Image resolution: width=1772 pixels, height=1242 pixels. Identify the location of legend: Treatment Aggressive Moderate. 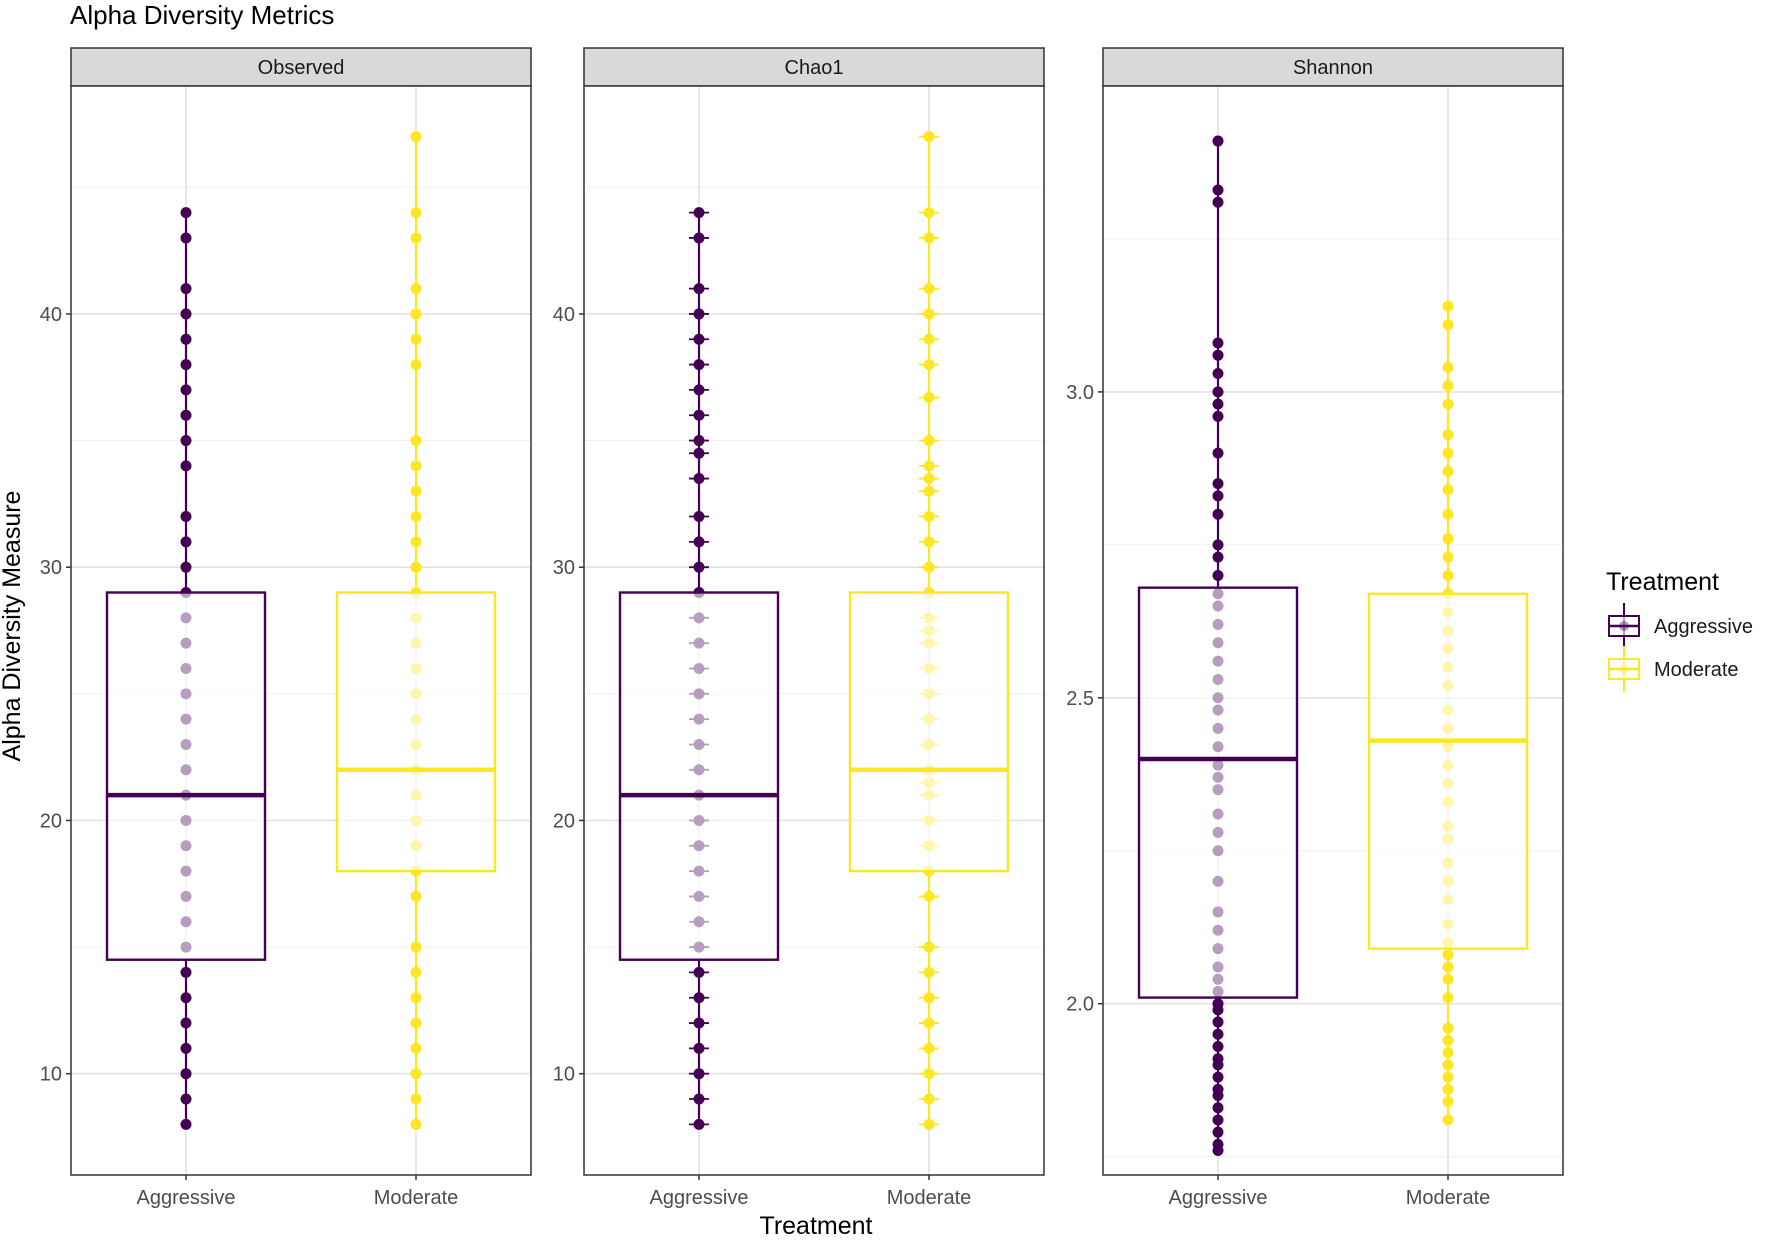
(1679, 630).